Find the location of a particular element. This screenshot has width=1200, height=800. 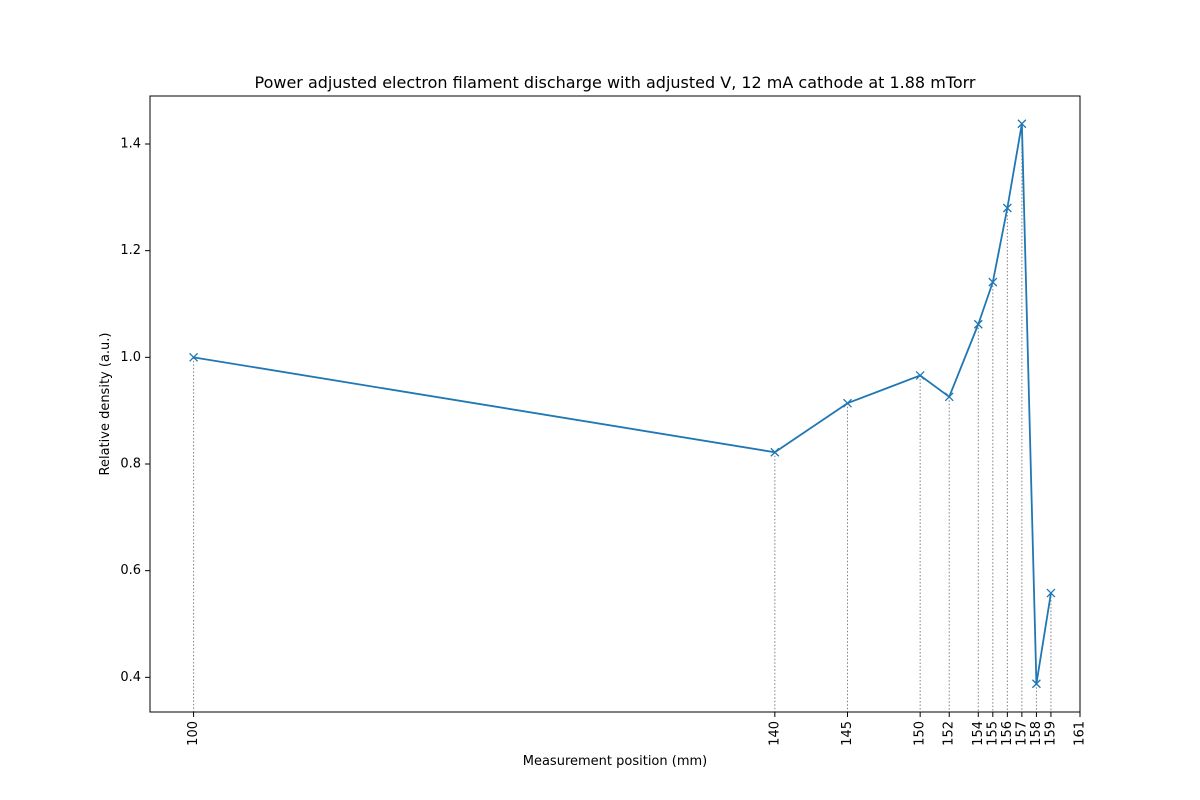

y-axis-ticks: 0.4 0.6 0.8 1.0 1.2 1.4 is located at coordinates (135, 411).